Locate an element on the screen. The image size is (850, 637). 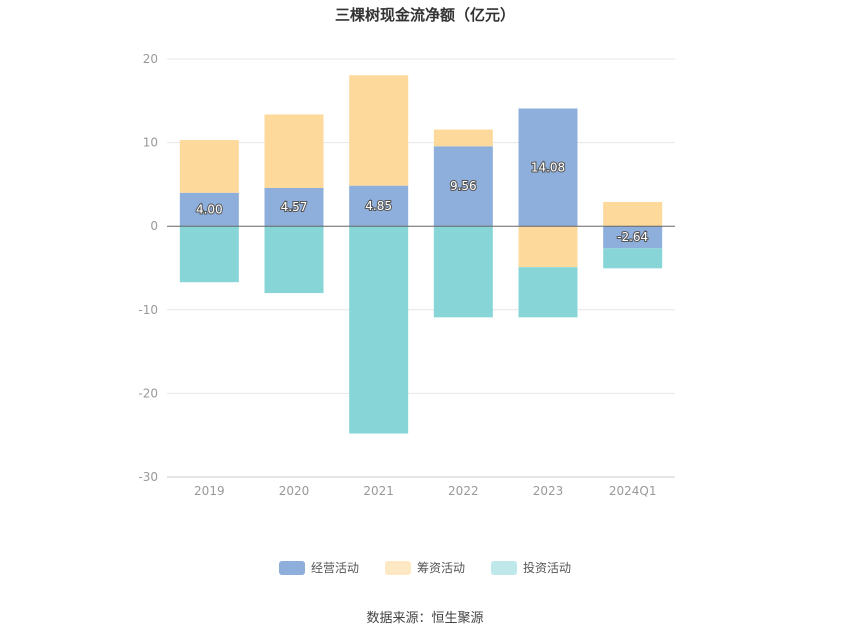
data-label-operating: -2.64 is located at coordinates (632, 237).